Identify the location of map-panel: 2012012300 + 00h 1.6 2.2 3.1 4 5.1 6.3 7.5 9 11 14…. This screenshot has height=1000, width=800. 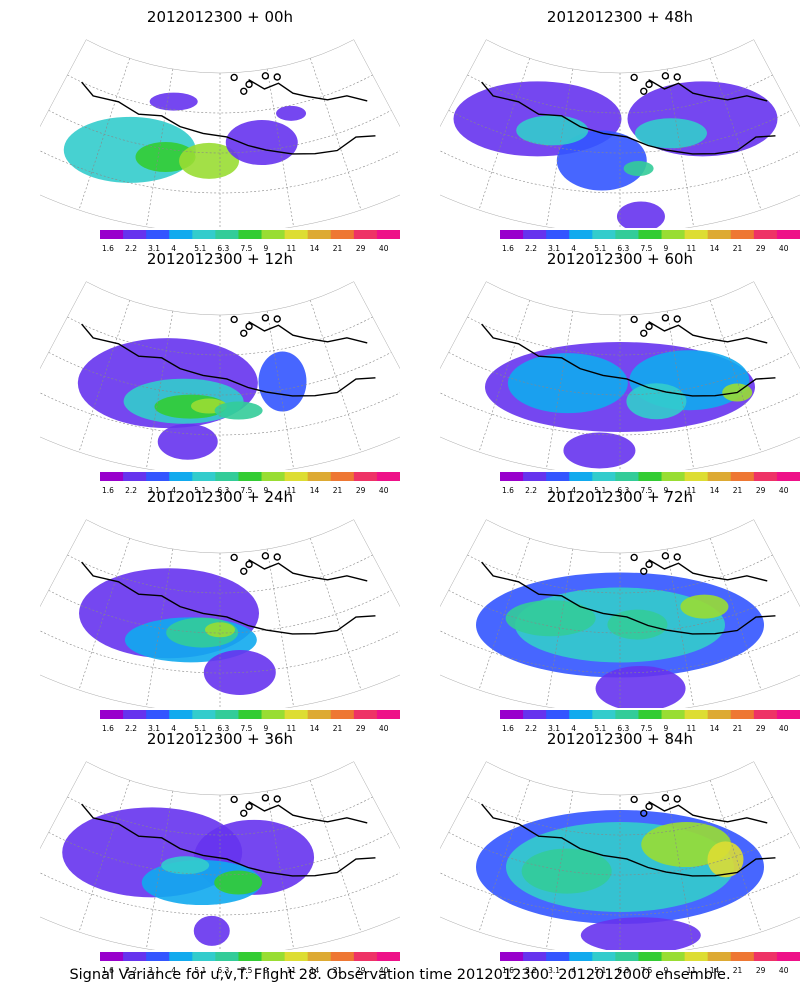
(220, 130).